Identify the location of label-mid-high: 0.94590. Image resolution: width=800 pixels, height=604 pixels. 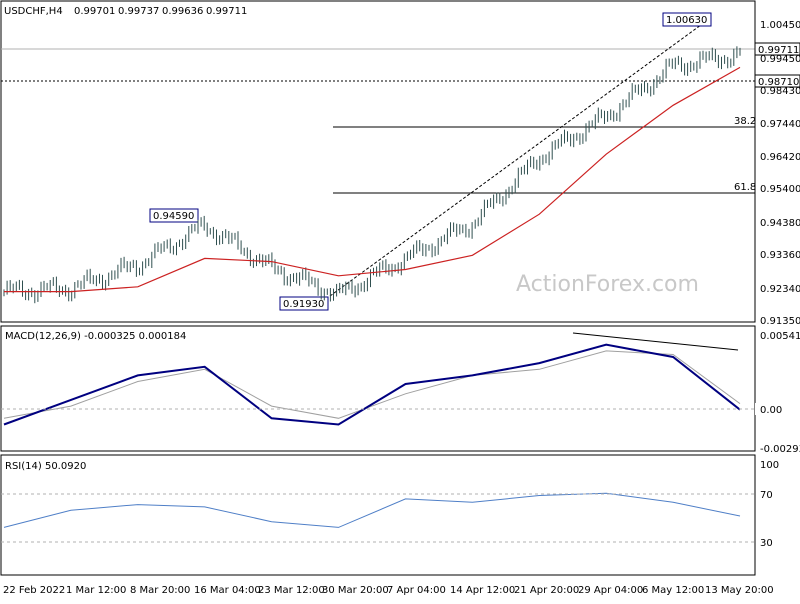
(174, 215).